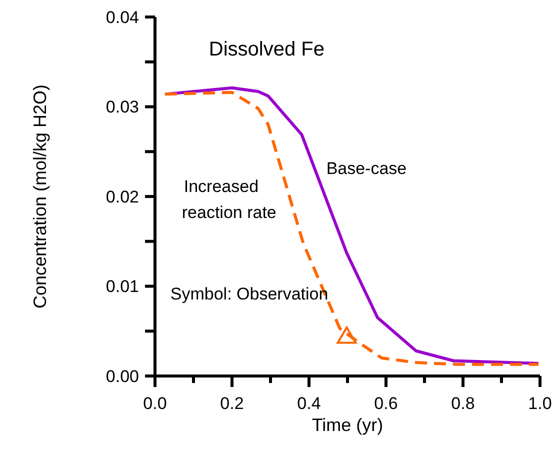 This screenshot has width=557, height=450. Describe the element at coordinates (122, 107) in the screenshot. I see `y-tick-label: 0.03` at that location.